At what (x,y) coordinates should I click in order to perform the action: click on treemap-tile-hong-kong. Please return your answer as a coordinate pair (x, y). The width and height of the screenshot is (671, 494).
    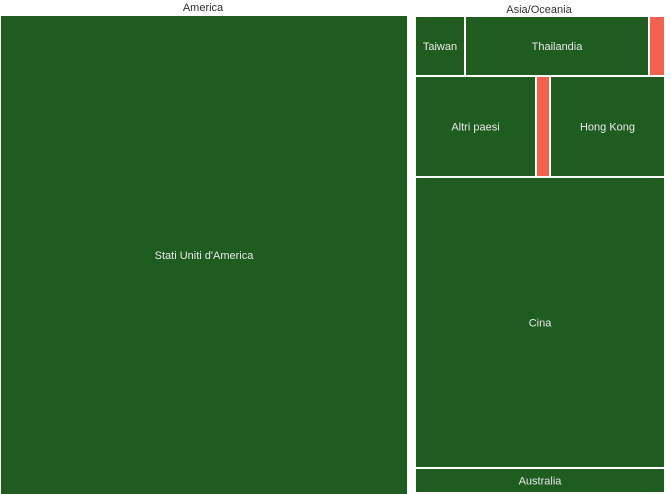
    Looking at the image, I should click on (607, 126).